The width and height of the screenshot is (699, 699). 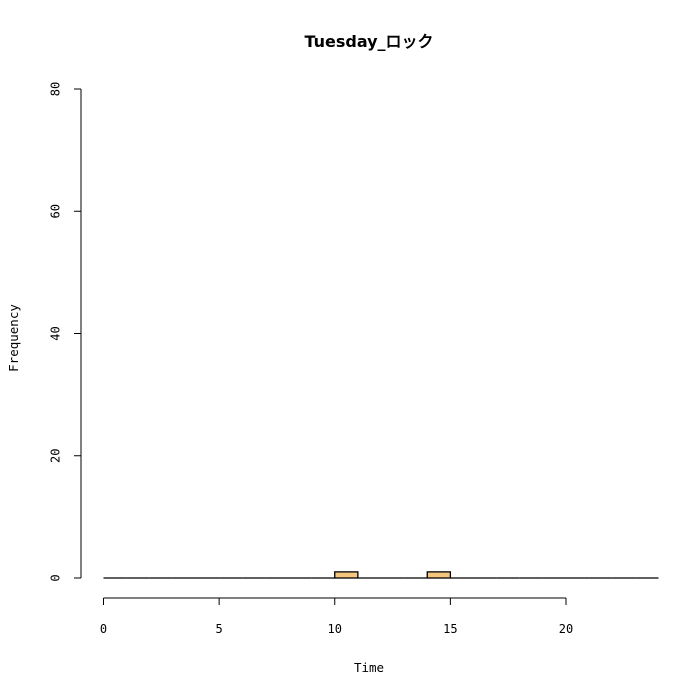 I want to click on y-tick-label: 20, so click(x=56, y=456).